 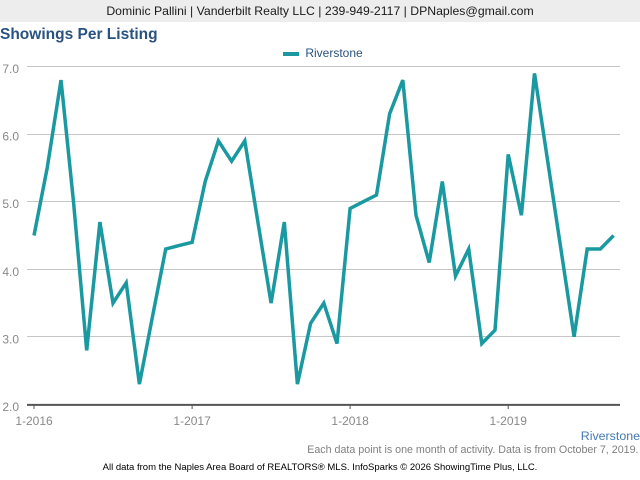 I want to click on svg-text: 5.0, so click(x=10, y=204).